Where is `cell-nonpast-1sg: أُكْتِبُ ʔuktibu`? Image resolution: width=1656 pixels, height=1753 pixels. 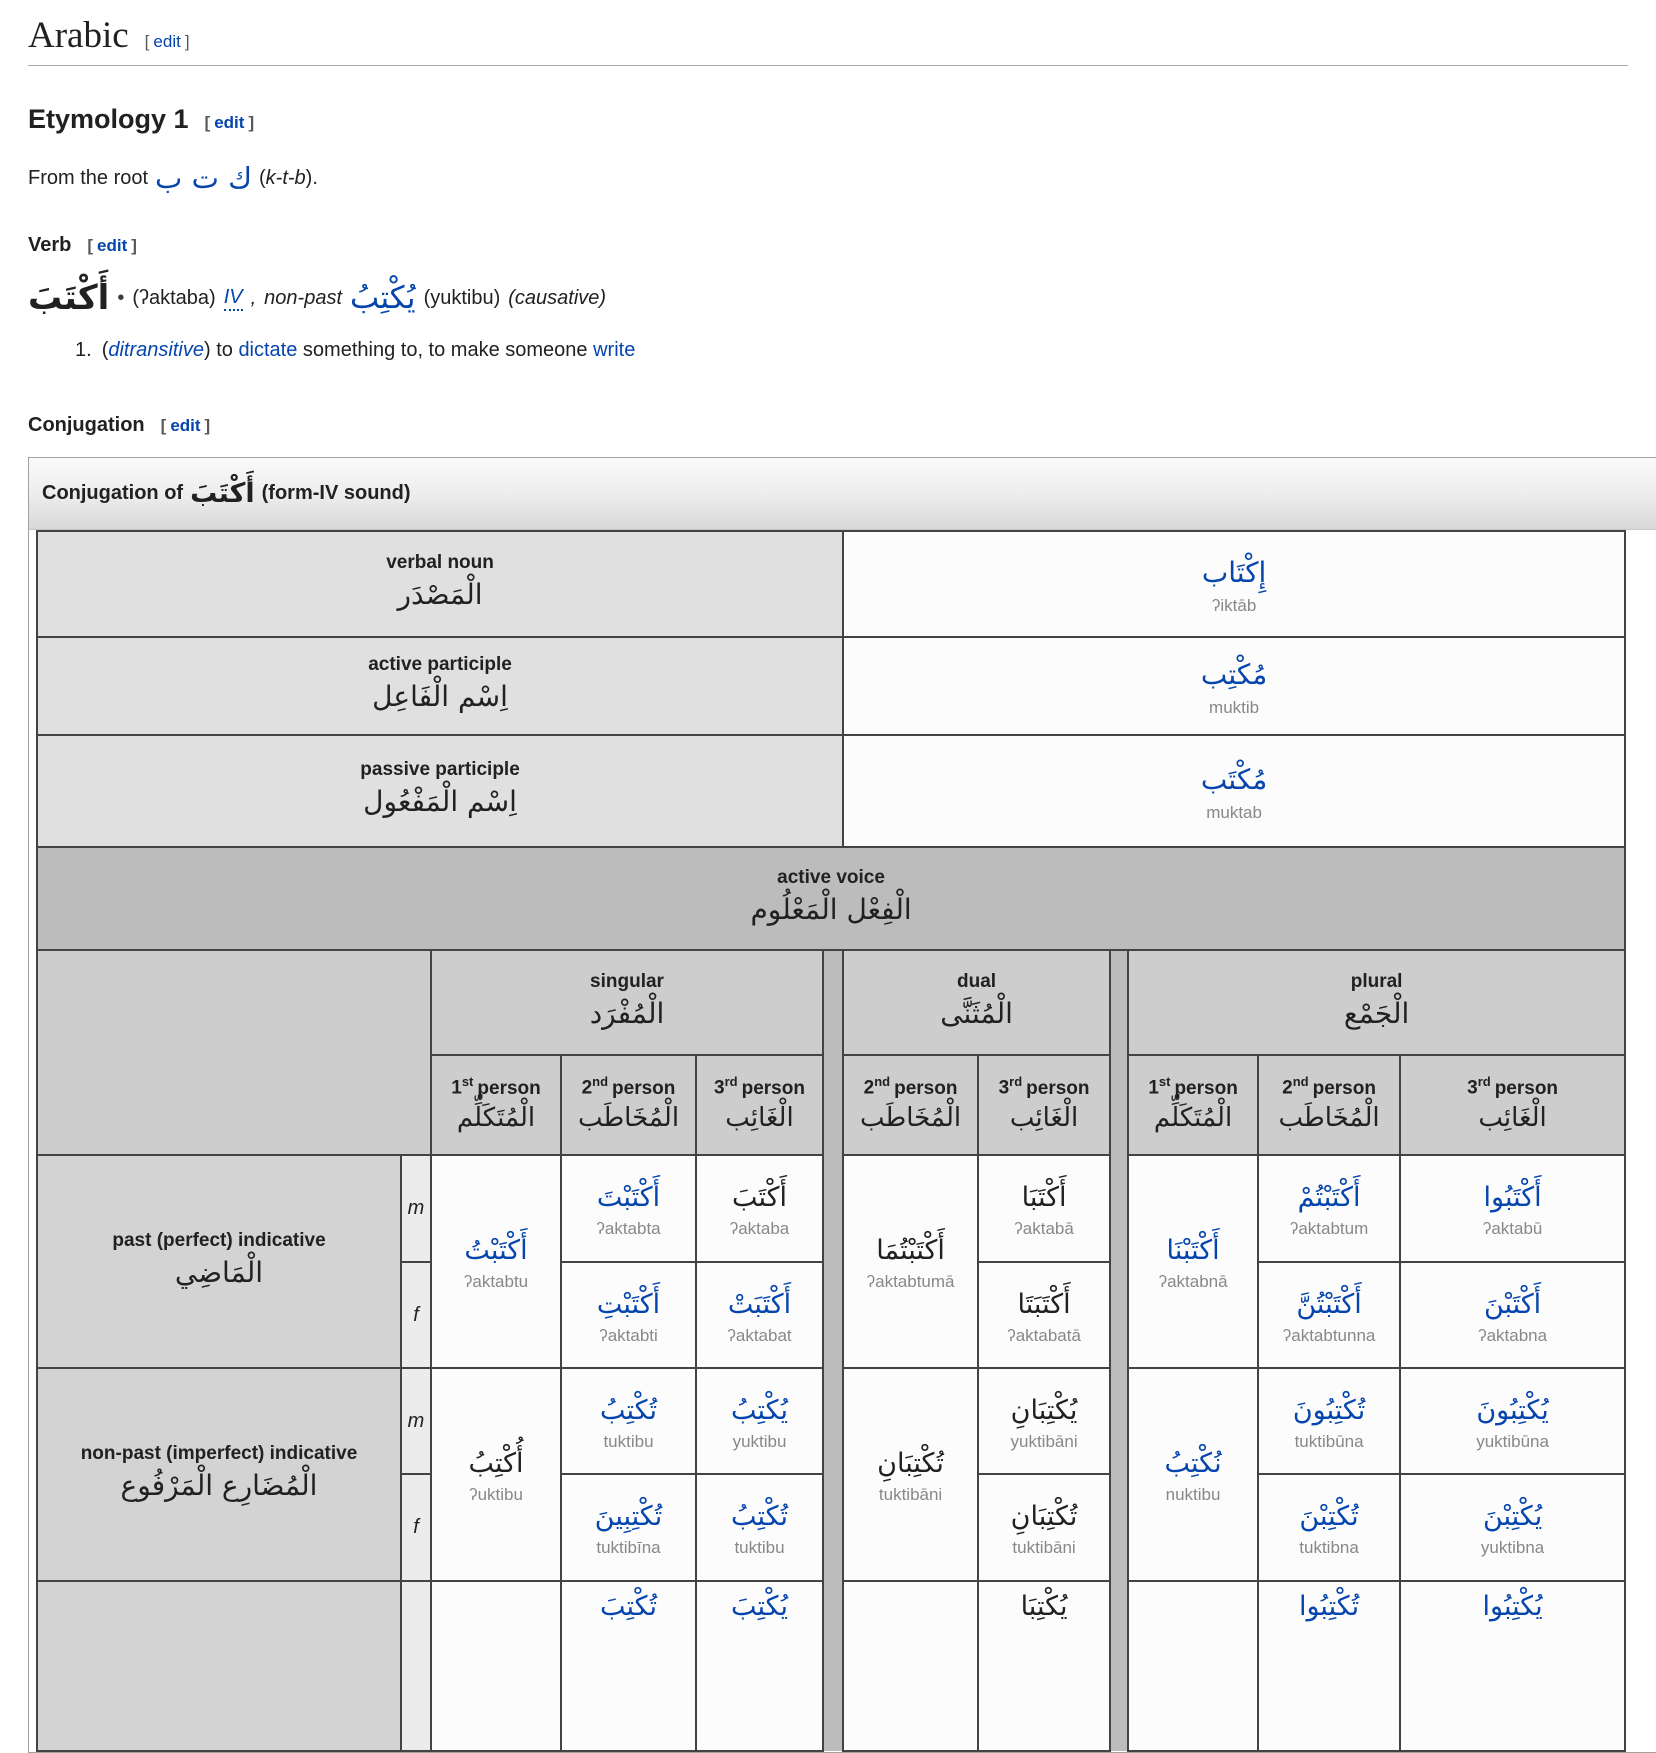 cell-nonpast-1sg: أُكْتِبُ ʔuktibu is located at coordinates (496, 1475).